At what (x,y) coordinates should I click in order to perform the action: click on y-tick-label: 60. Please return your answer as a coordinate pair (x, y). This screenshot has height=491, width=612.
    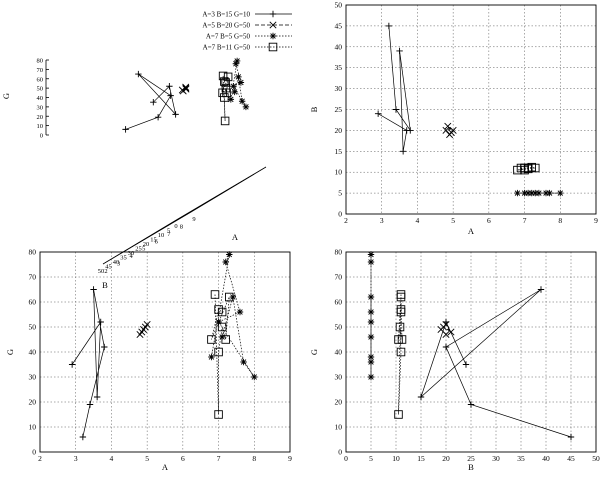
    Looking at the image, I should click on (33, 302).